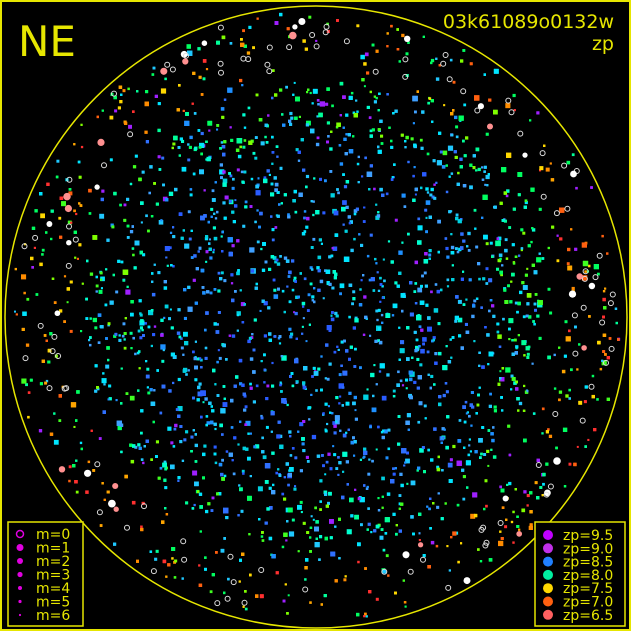 The width and height of the screenshot is (631, 631). I want to click on size-legend-item: m=1, so click(43, 549).